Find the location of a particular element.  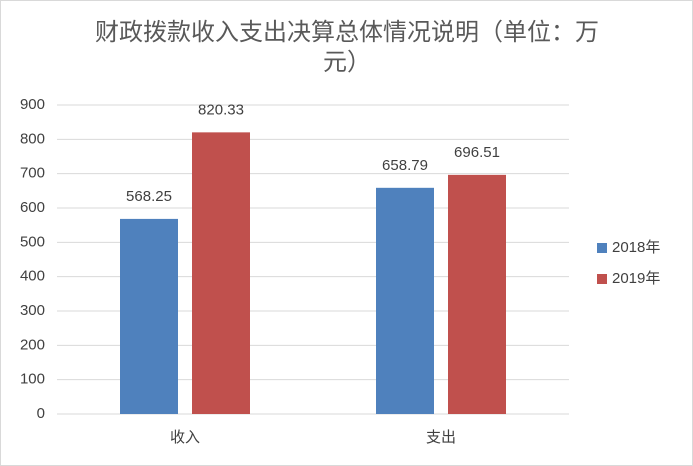

value-label: 696.51 is located at coordinates (477, 152).